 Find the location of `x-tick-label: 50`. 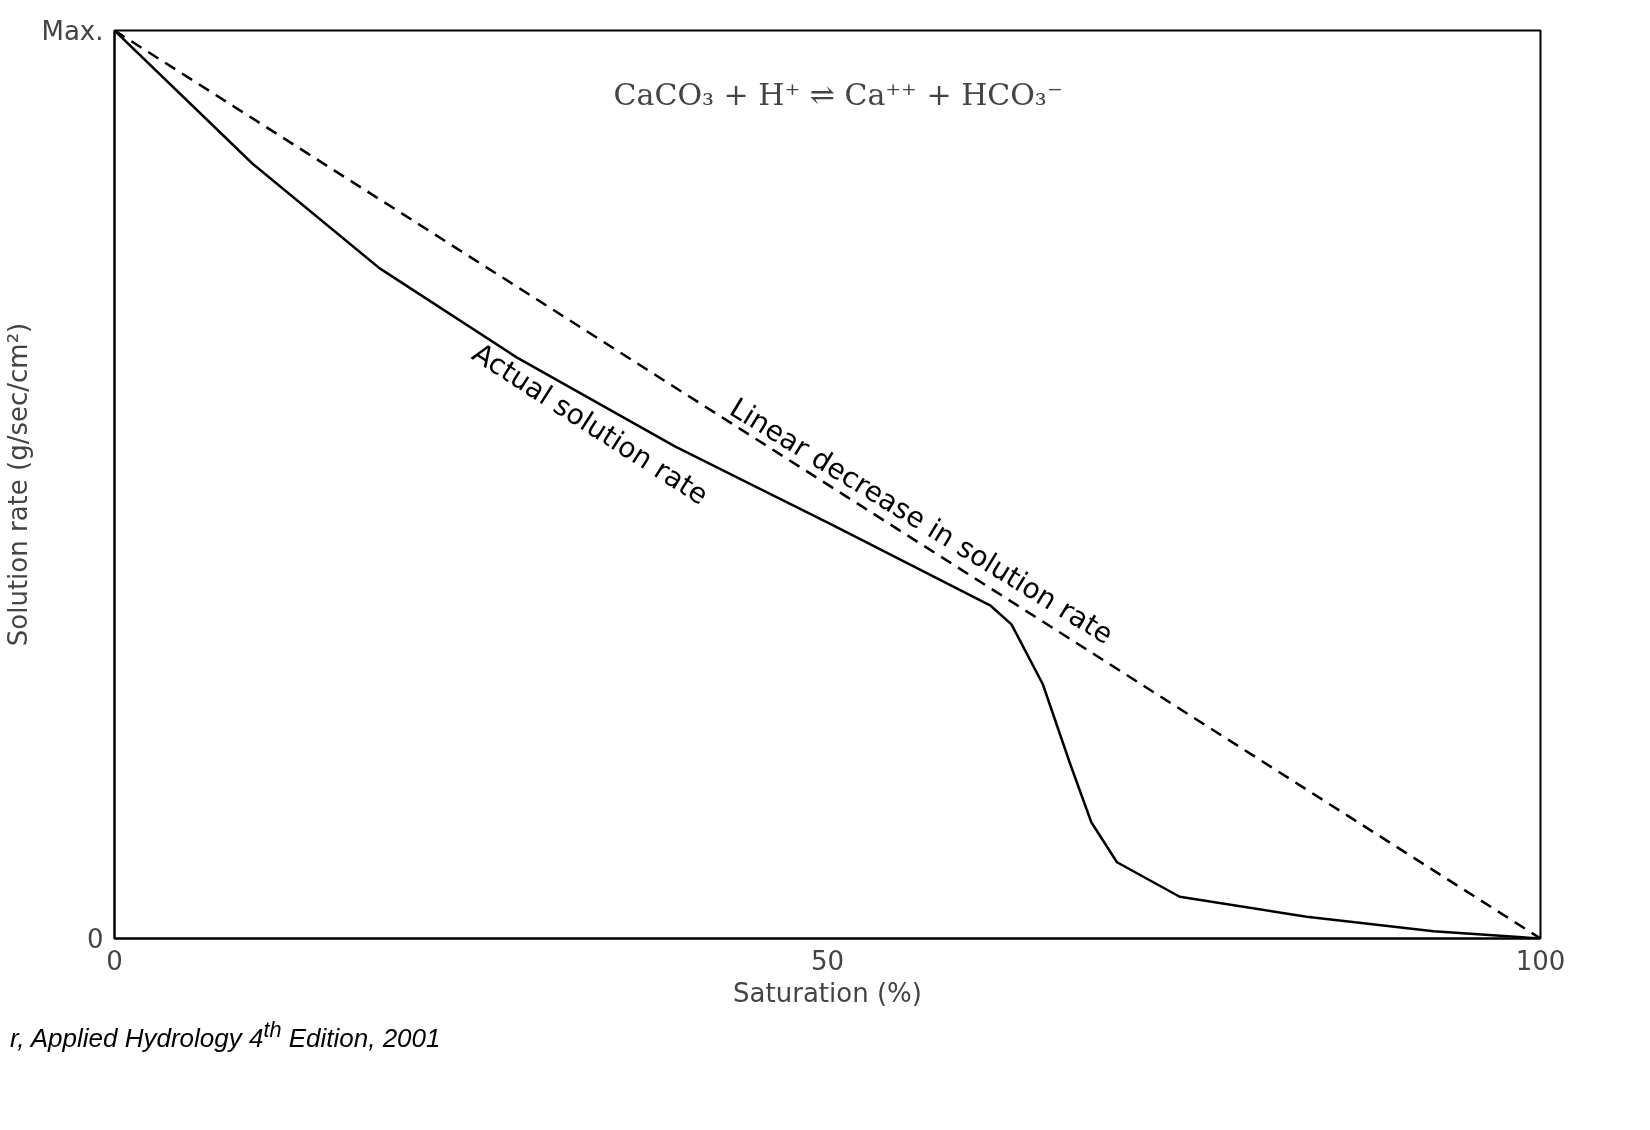

x-tick-label: 50 is located at coordinates (827, 960).